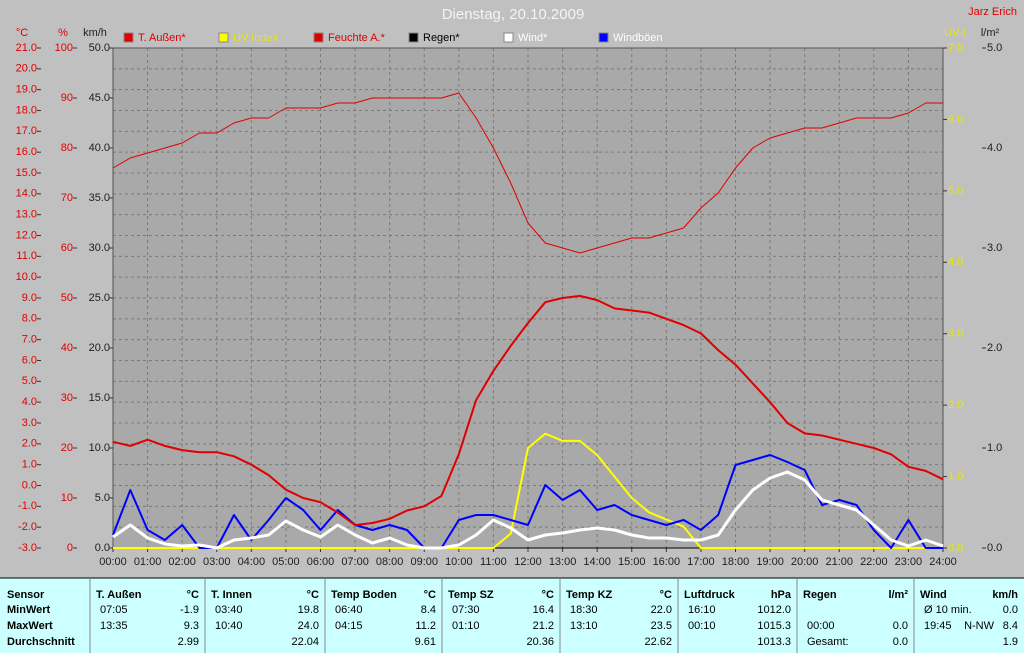 The width and height of the screenshot is (1024, 653). I want to click on x-tick-label: 16:00, so click(667, 562).